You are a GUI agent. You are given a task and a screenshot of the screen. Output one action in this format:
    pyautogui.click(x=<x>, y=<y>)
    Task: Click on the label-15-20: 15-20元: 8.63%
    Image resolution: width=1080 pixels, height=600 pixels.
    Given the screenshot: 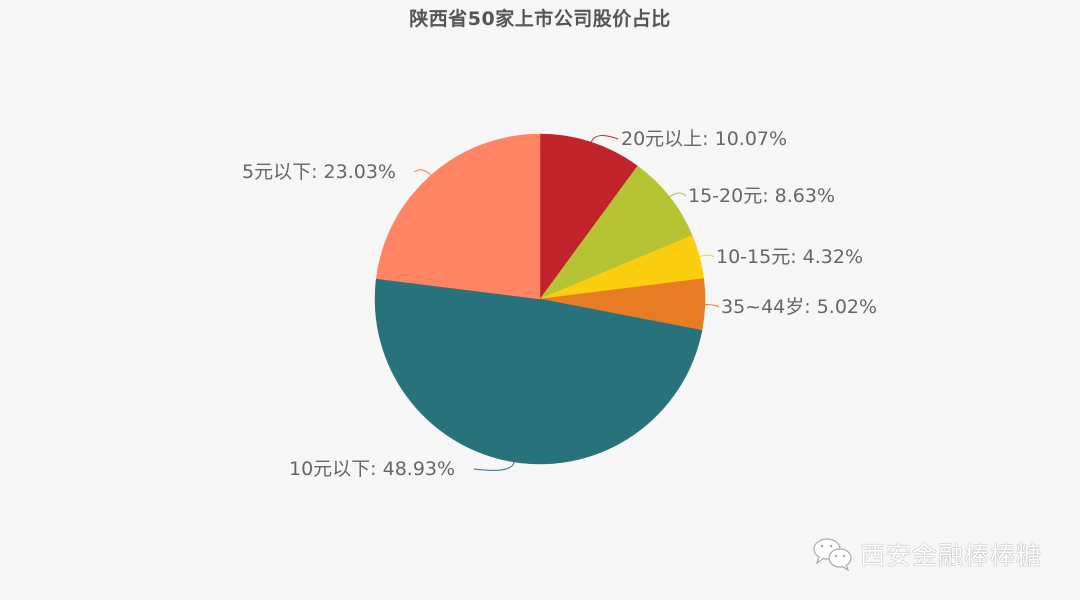 What is the action you would take?
    pyautogui.click(x=762, y=196)
    